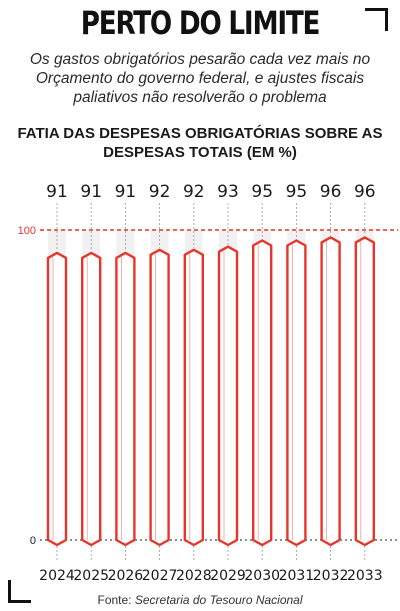 The height and width of the screenshot is (611, 400). Describe the element at coordinates (297, 576) in the screenshot. I see `year-label-2031: 2031` at that location.